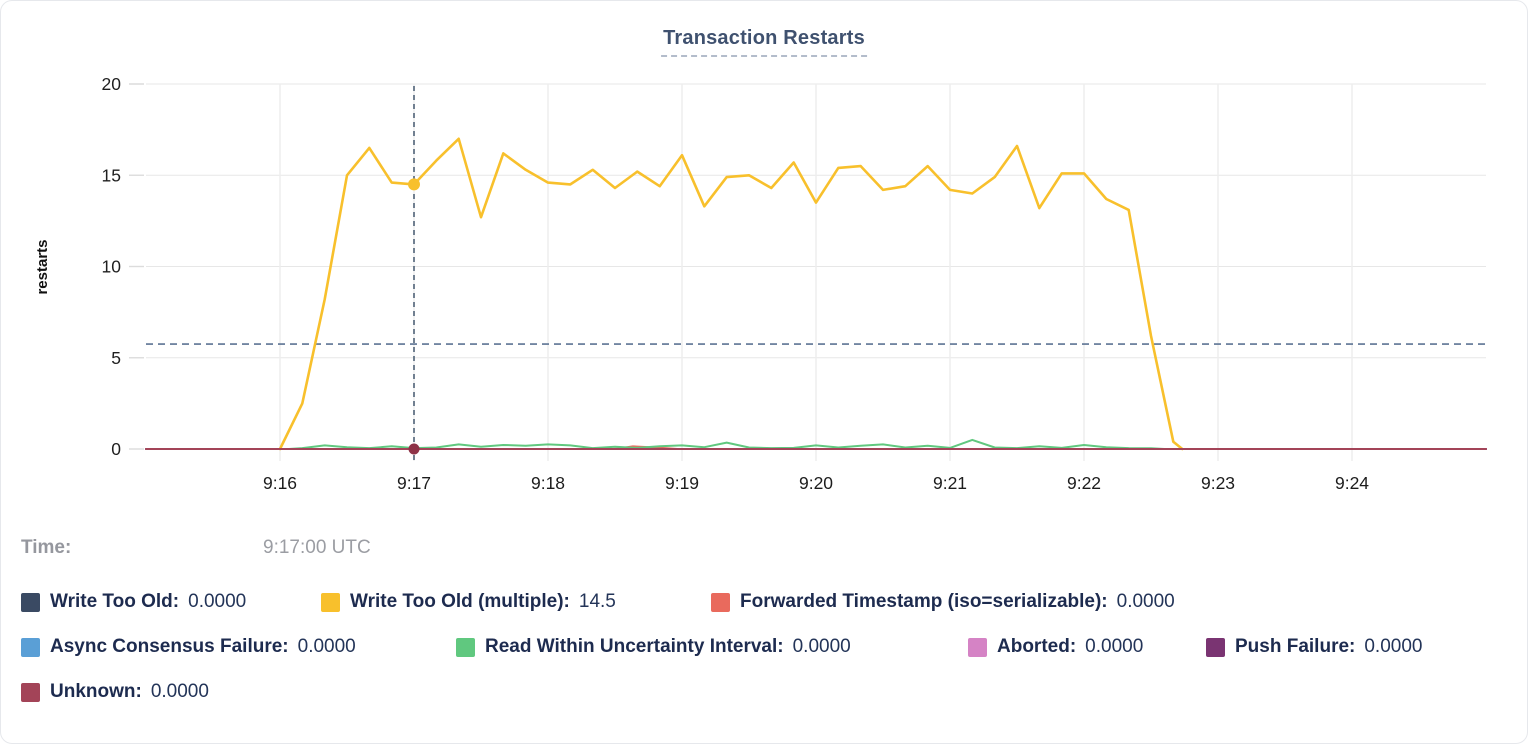 Image resolution: width=1528 pixels, height=744 pixels. I want to click on legend-label: Read Within Uncertainty Interval:, so click(634, 646).